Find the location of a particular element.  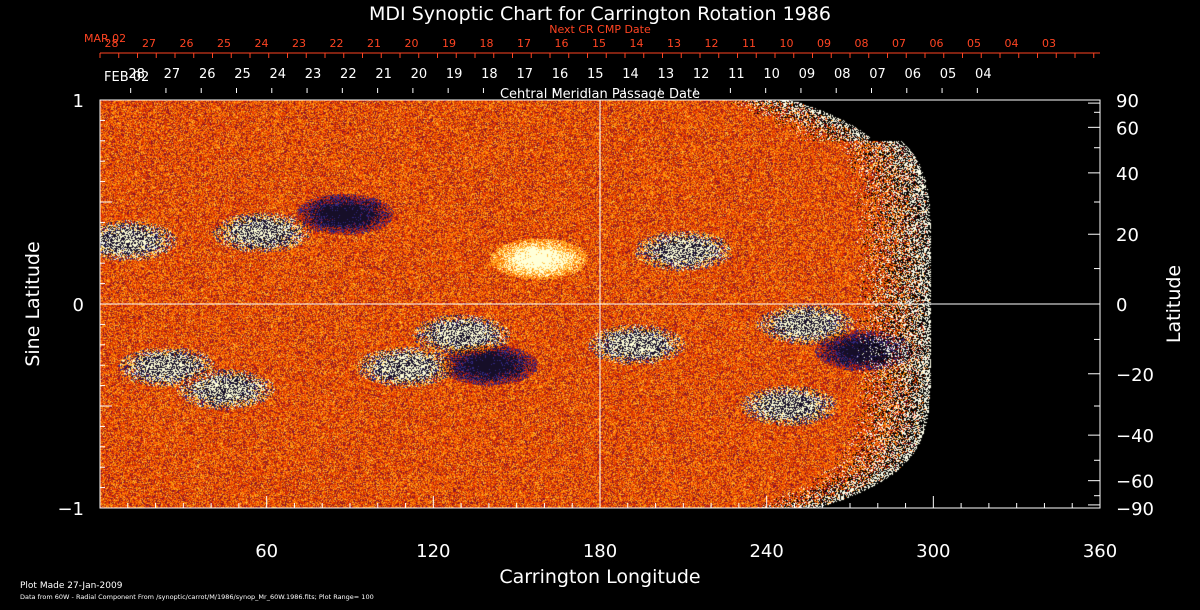

next-cr-date-label: 08 is located at coordinates (862, 43).